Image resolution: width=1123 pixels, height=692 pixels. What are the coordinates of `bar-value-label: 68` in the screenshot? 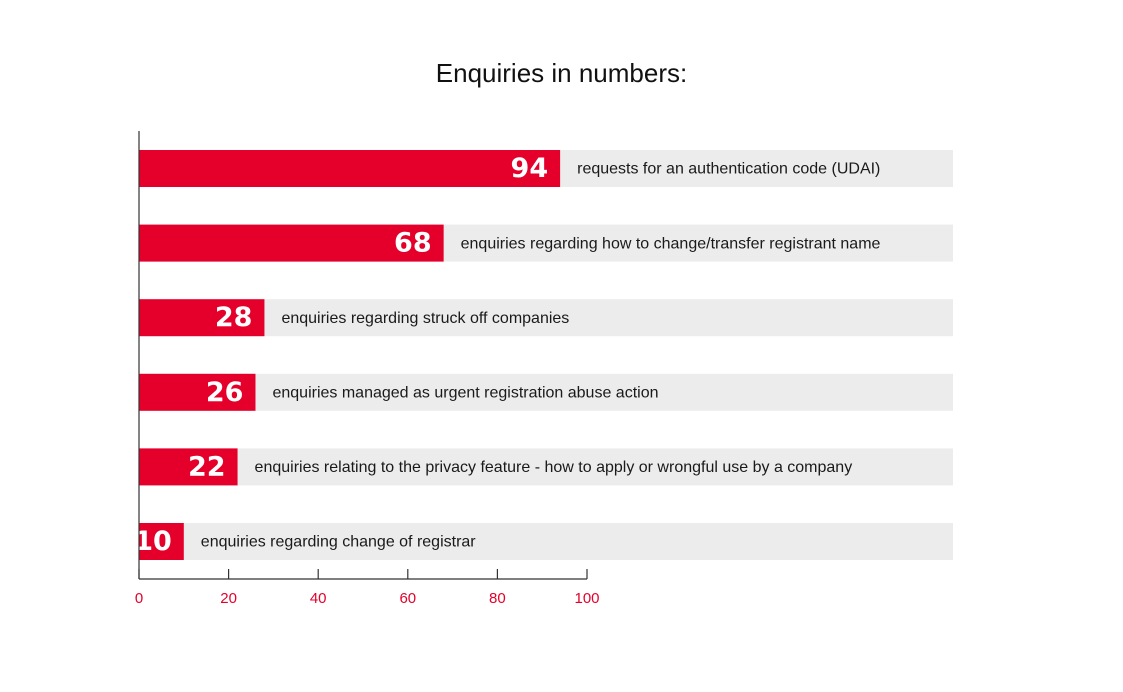 It's located at (413, 243).